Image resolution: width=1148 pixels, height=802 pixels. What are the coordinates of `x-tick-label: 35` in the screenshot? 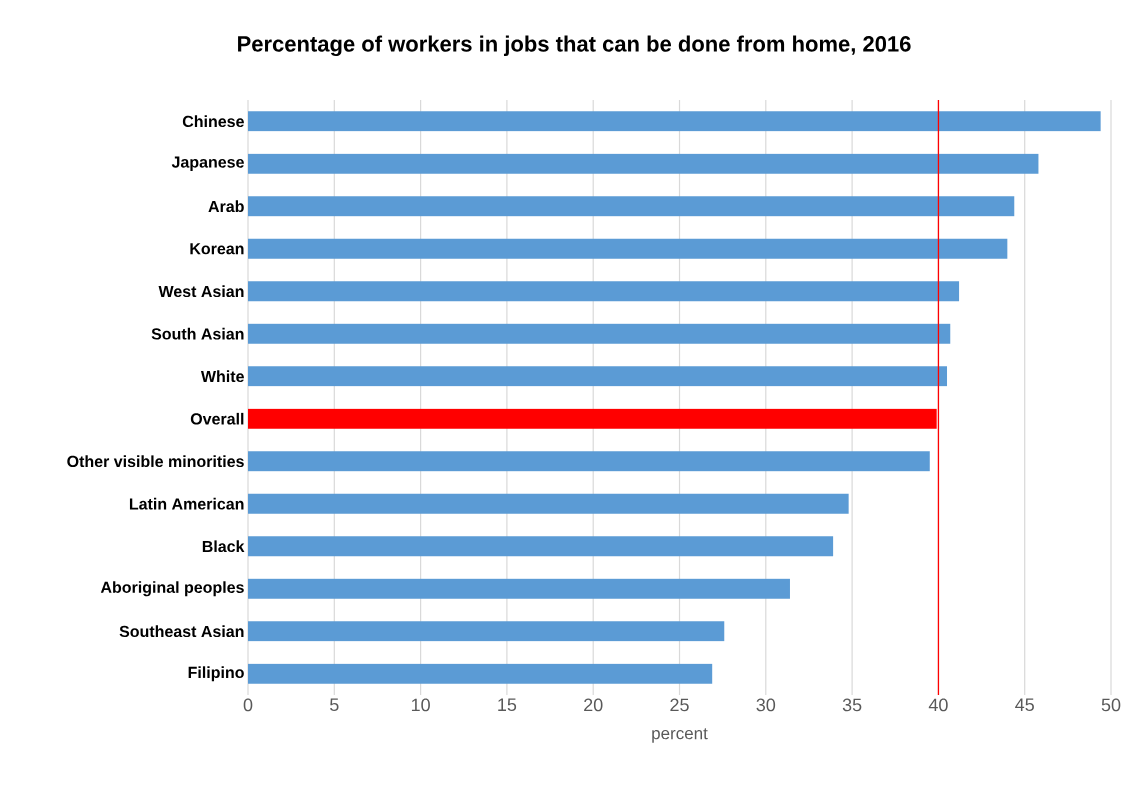 It's located at (852, 705).